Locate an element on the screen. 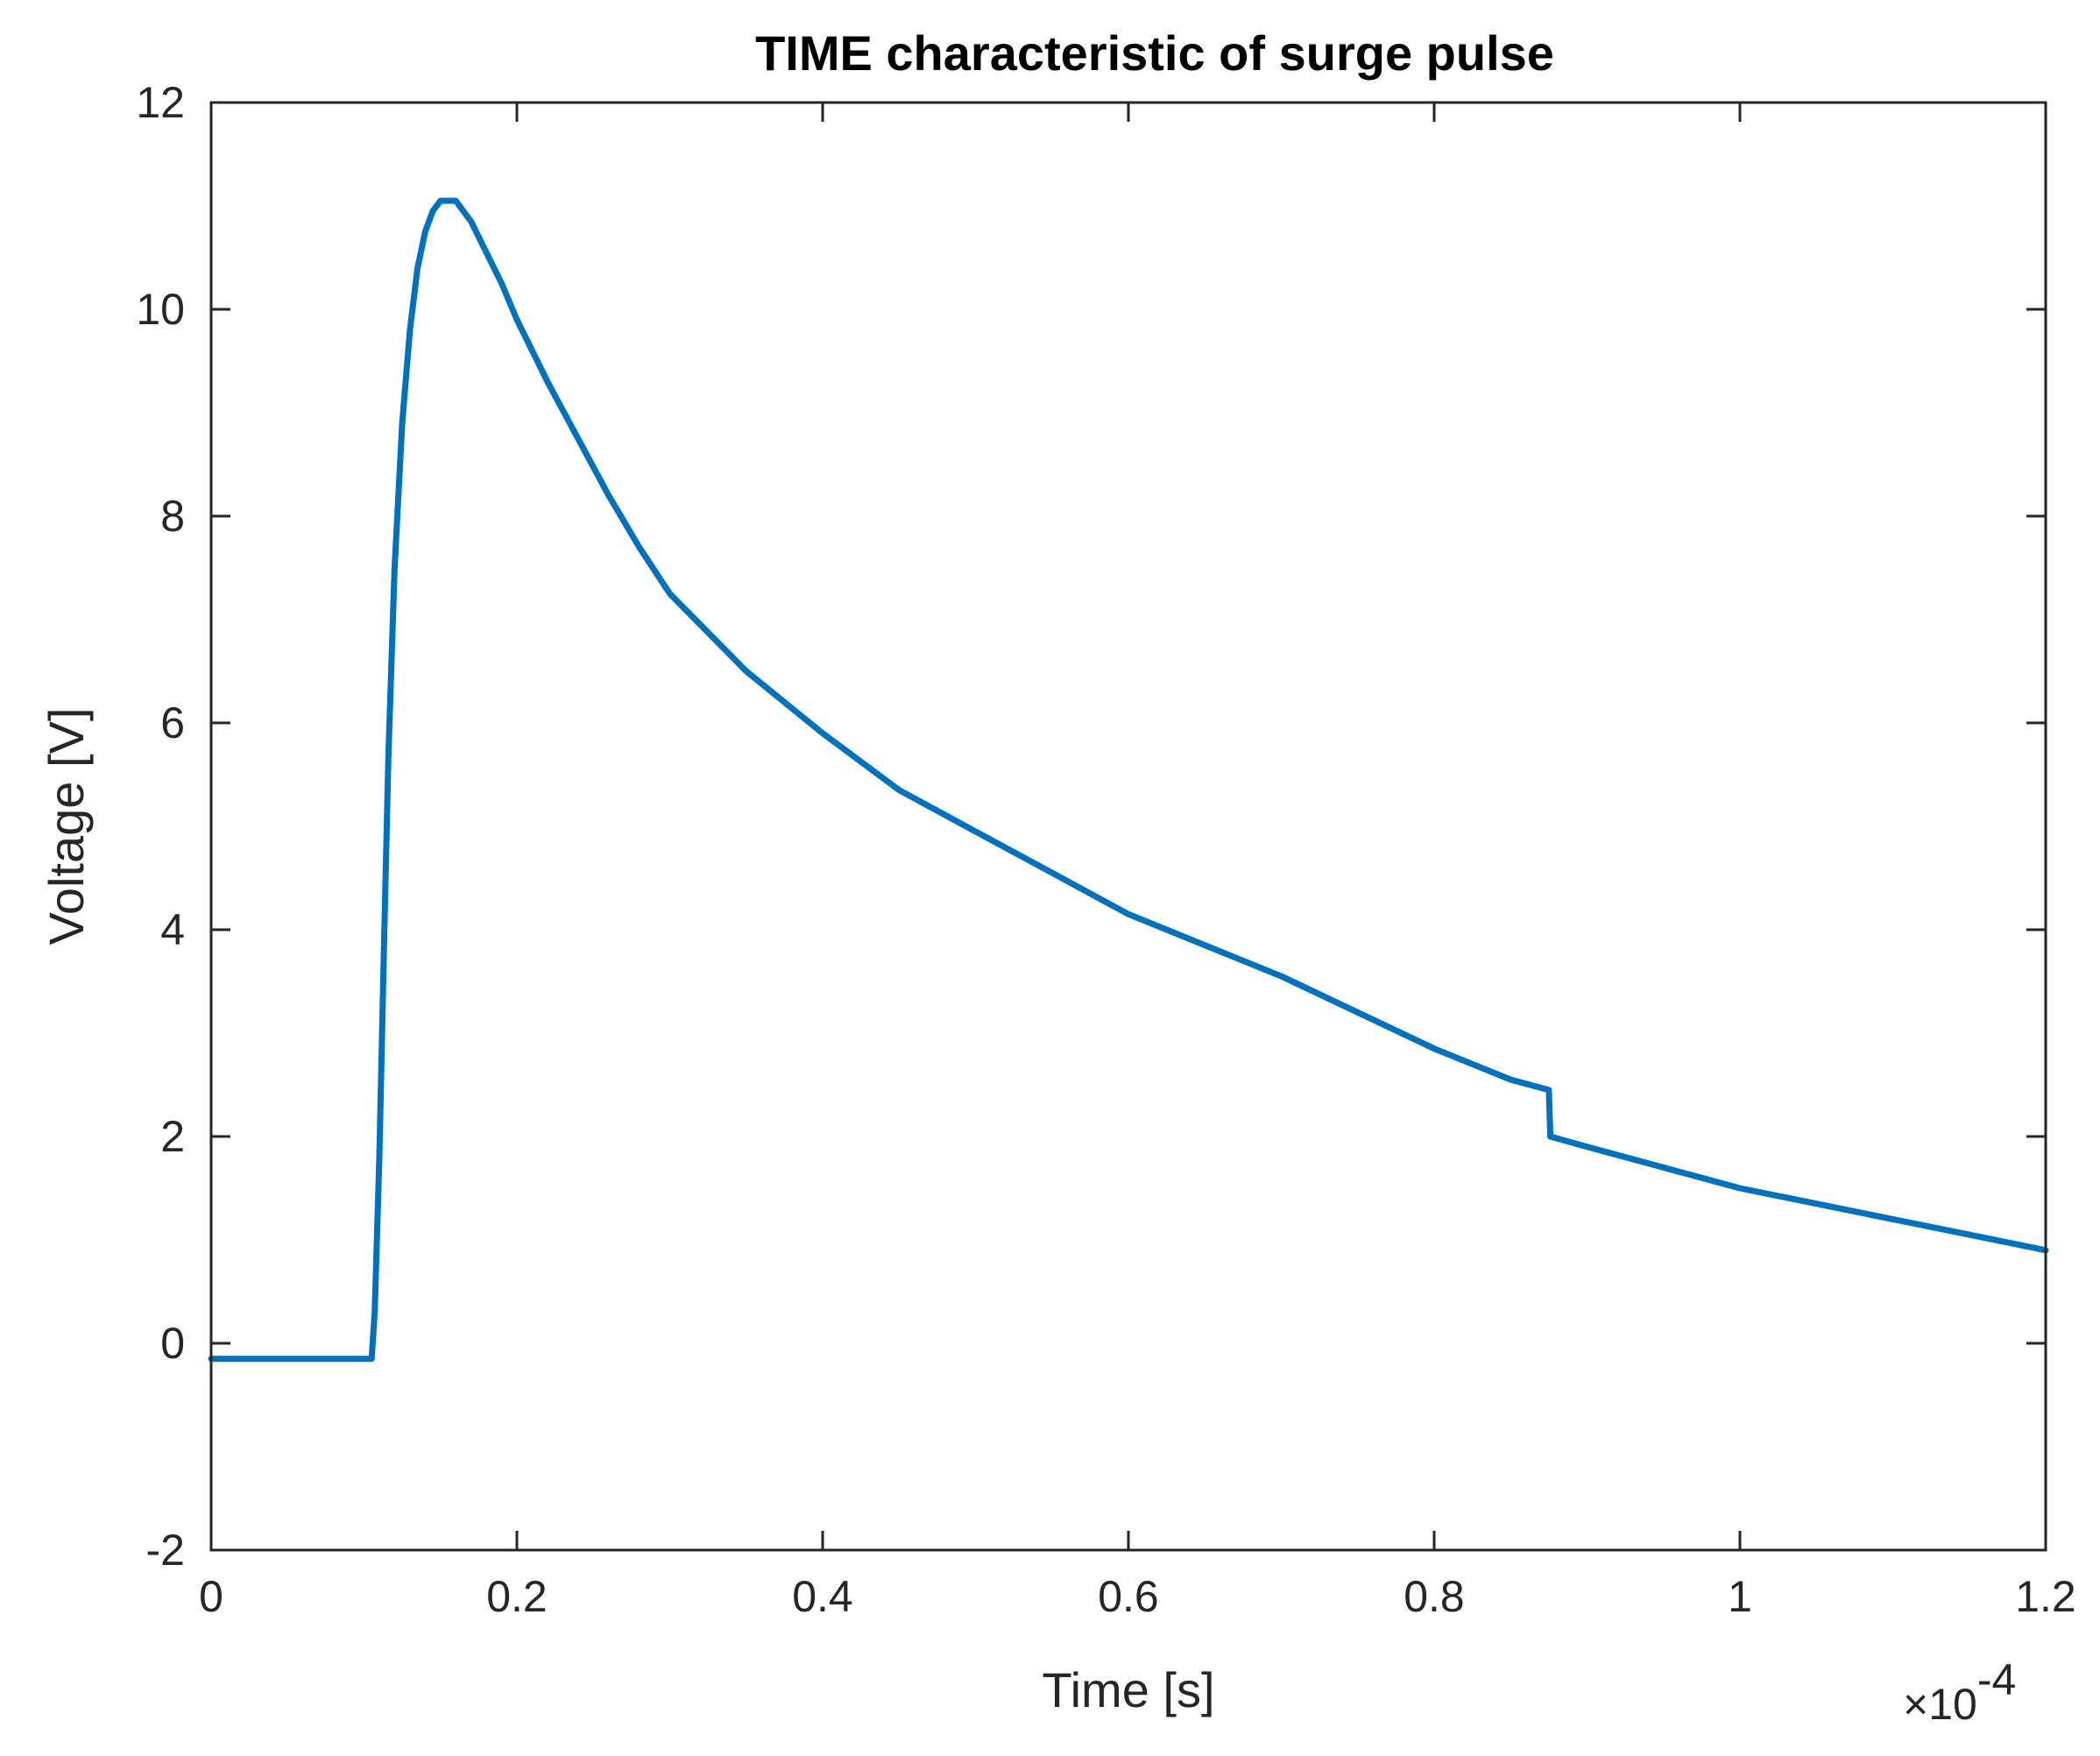 Image resolution: width=2100 pixels, height=1756 pixels. x-tick-label: 0 is located at coordinates (211, 1596).